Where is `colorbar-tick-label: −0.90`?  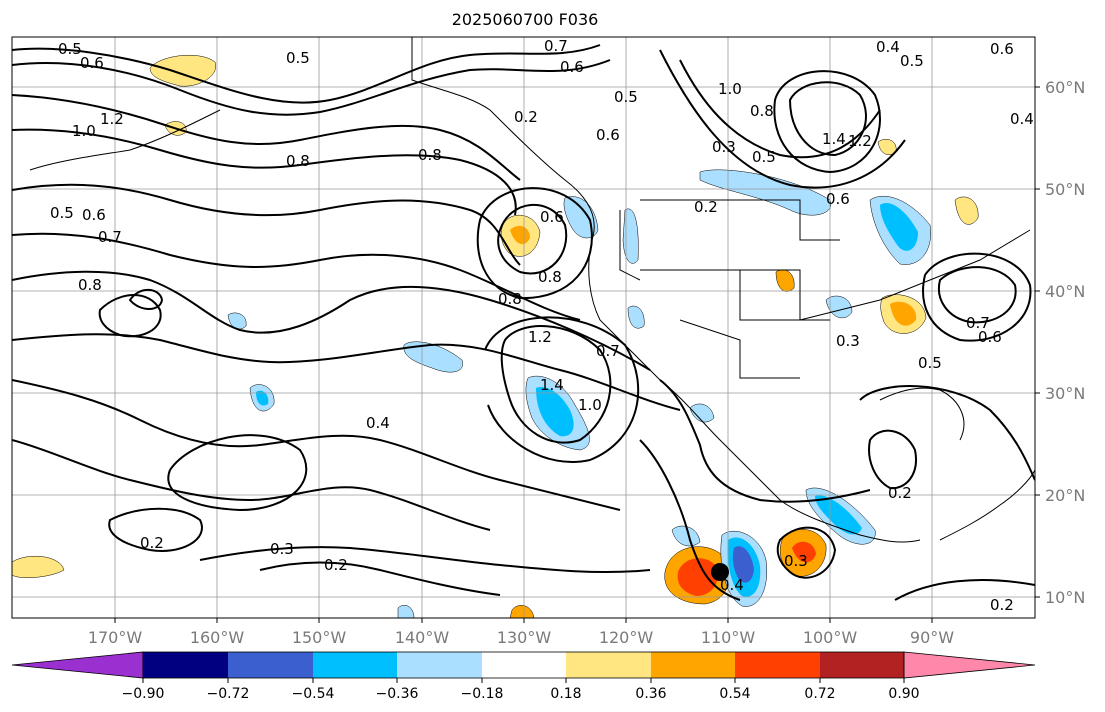
colorbar-tick-label: −0.90 is located at coordinates (143, 694).